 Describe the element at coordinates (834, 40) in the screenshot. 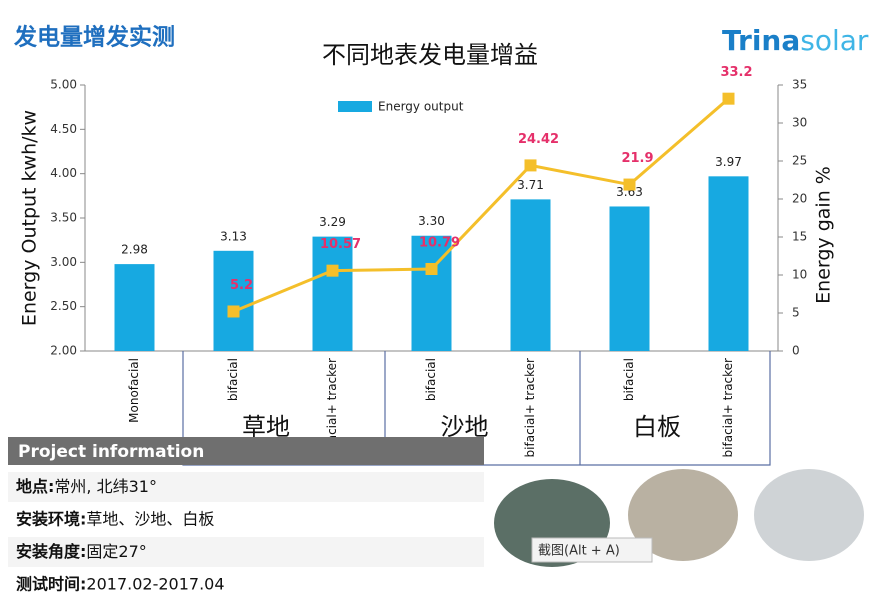

I see `logo-suffix: solar` at that location.